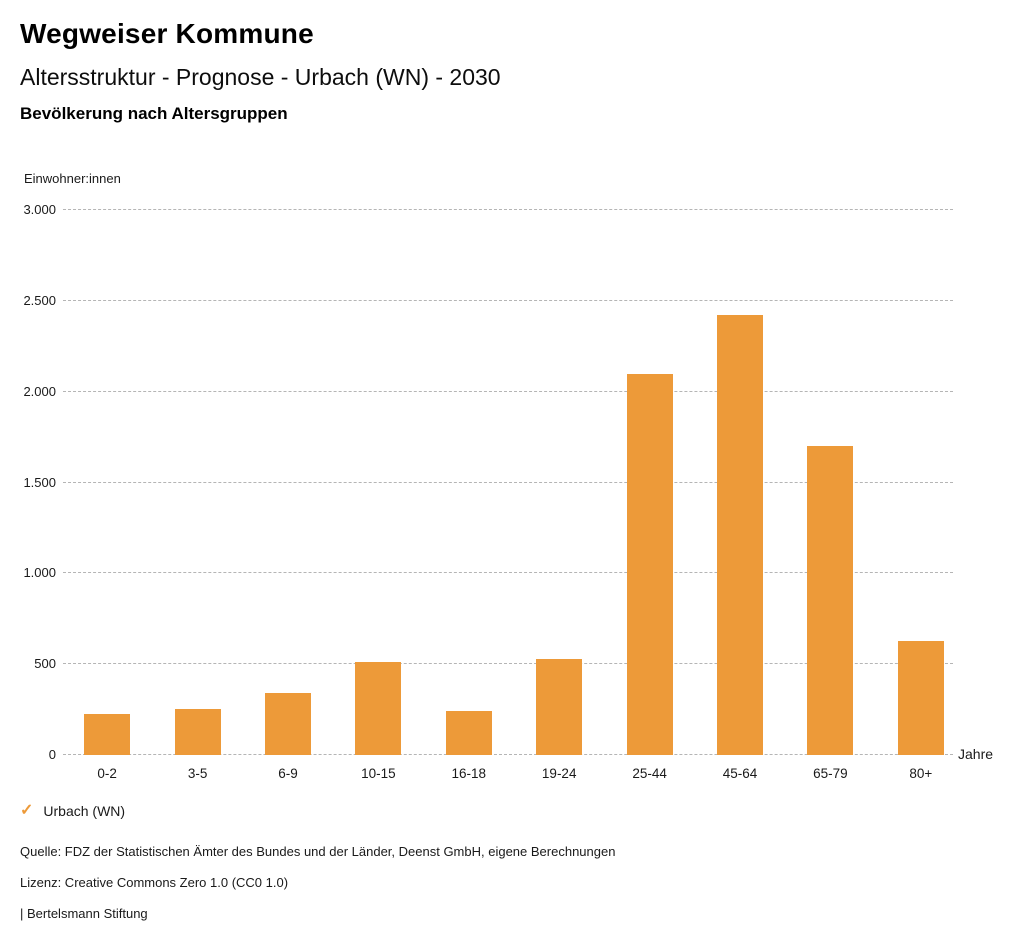 Image resolution: width=1024 pixels, height=946 pixels. I want to click on legend-label: Urbach (WN), so click(84, 811).